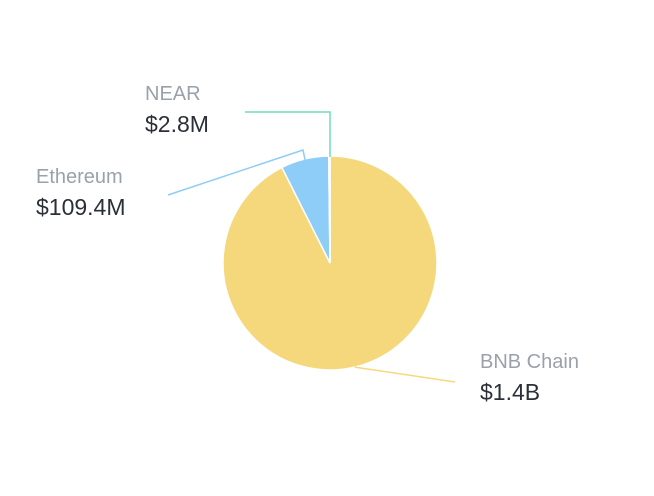 This screenshot has height=496, width=654. I want to click on slice-label: BNB Chain, so click(529, 362).